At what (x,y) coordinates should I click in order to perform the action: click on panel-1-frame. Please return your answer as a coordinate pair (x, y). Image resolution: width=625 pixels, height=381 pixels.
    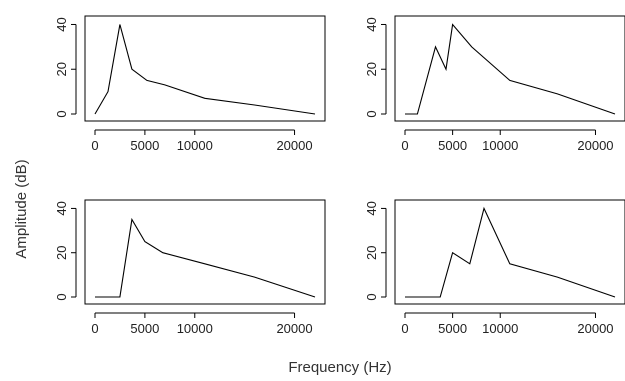
    Looking at the image, I should click on (205, 68).